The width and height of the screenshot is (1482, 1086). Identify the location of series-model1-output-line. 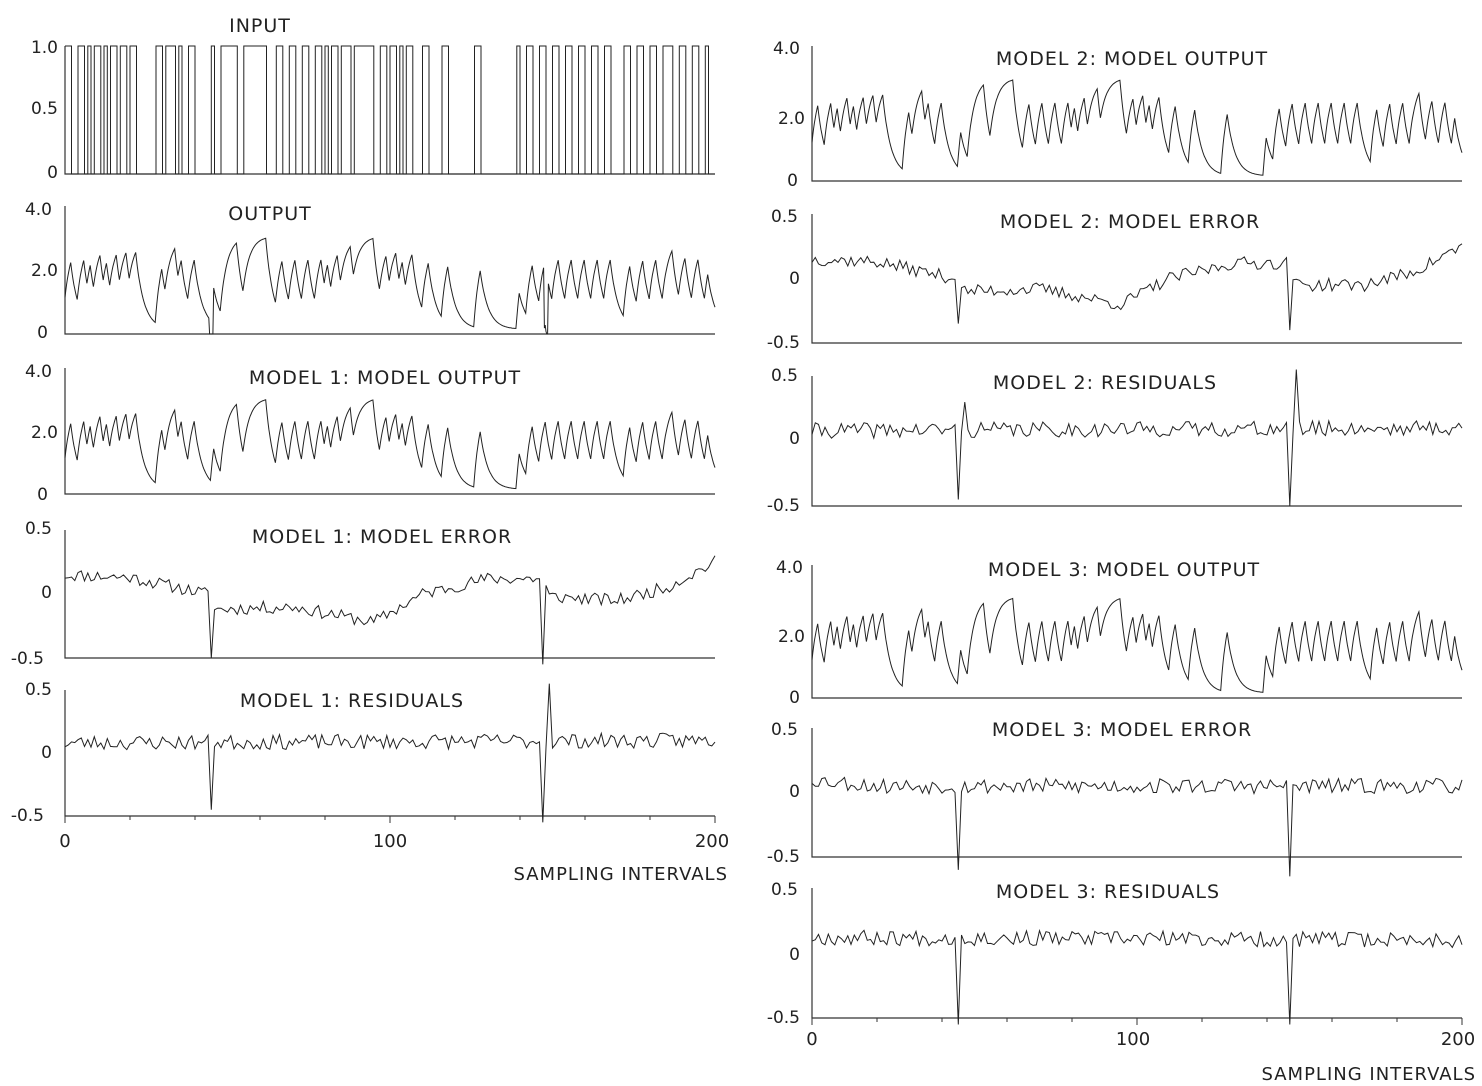
(390, 444).